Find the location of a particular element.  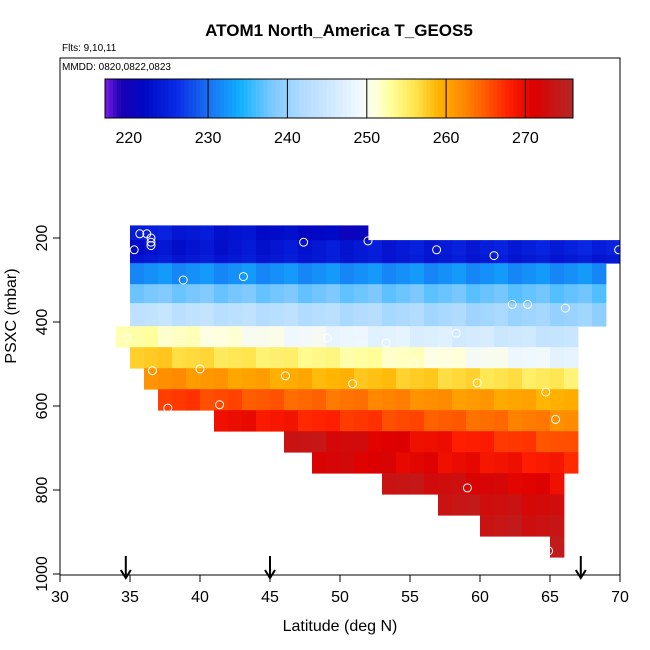

colorbar-tick-label: 230 is located at coordinates (208, 138).